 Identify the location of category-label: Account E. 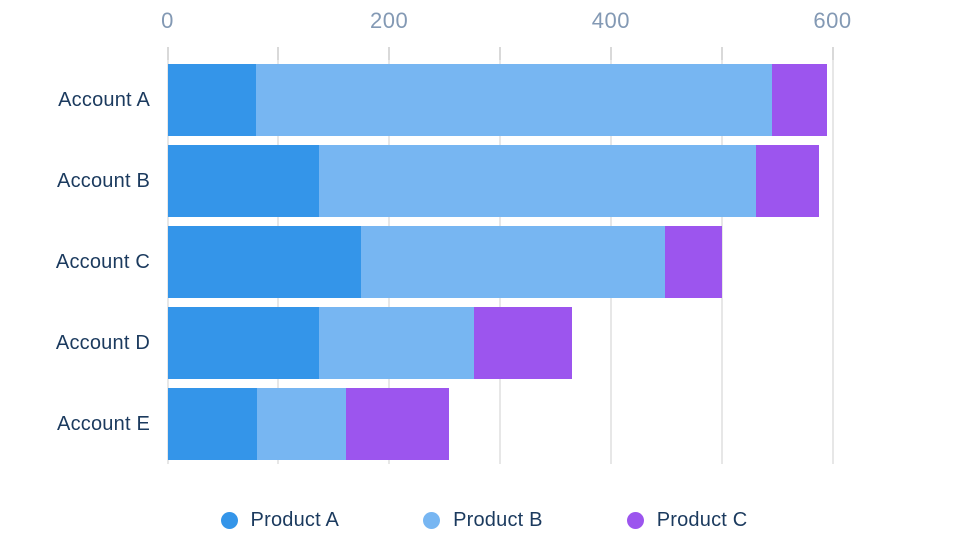
(103, 423).